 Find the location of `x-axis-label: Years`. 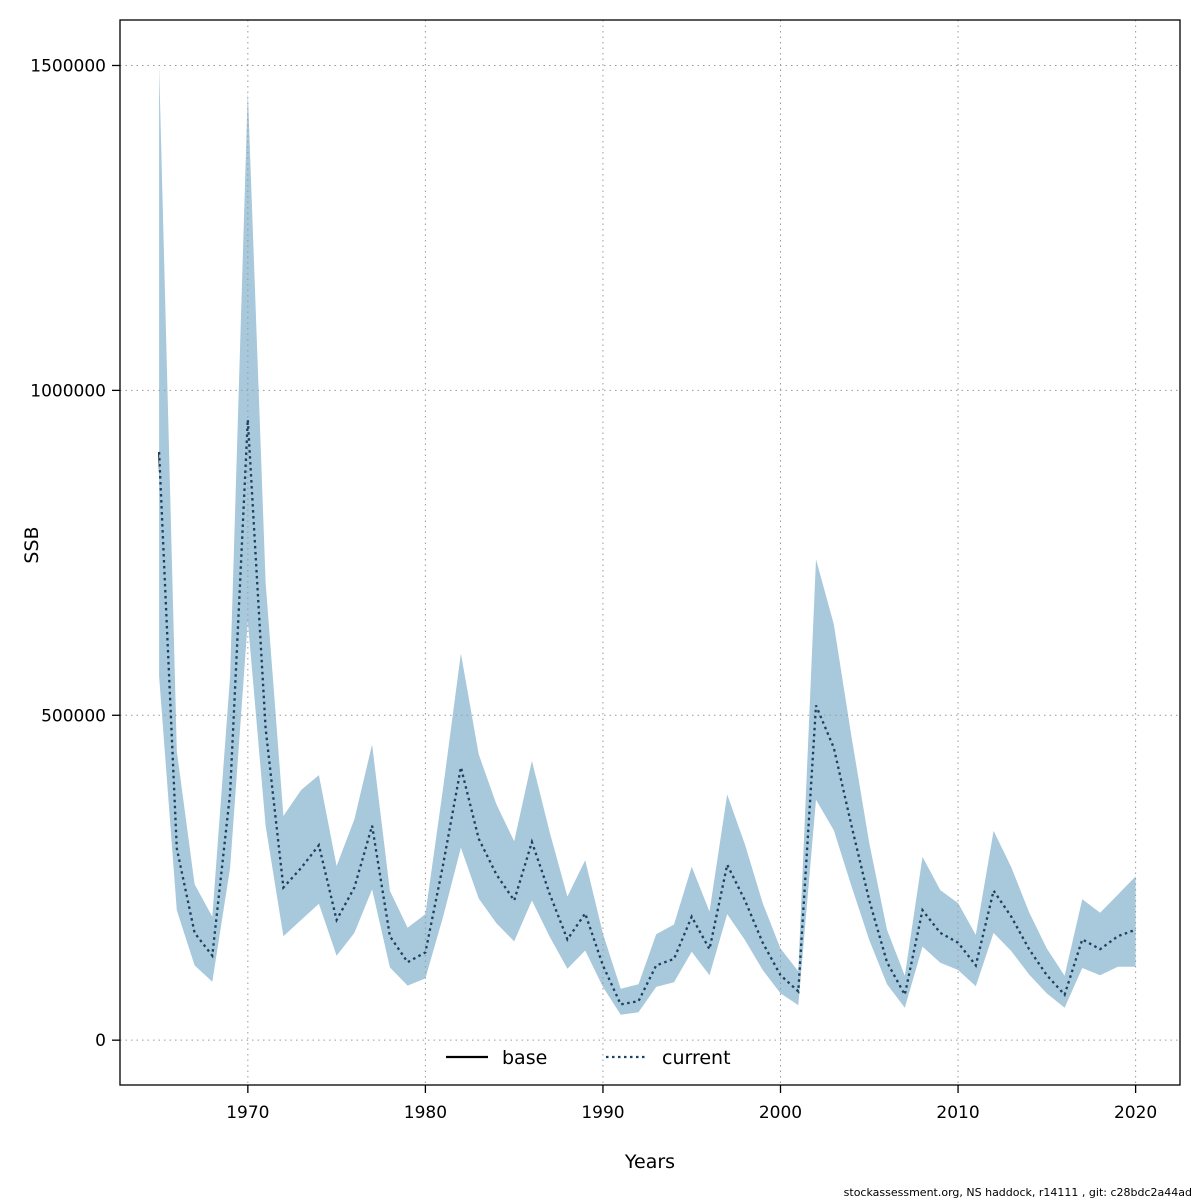

x-axis-label: Years is located at coordinates (649, 1162).